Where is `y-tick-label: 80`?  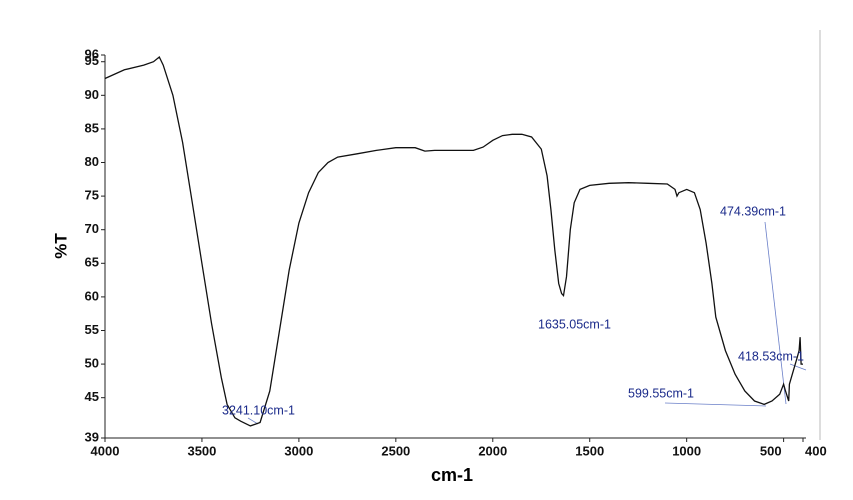 y-tick-label: 80 is located at coordinates (92, 161).